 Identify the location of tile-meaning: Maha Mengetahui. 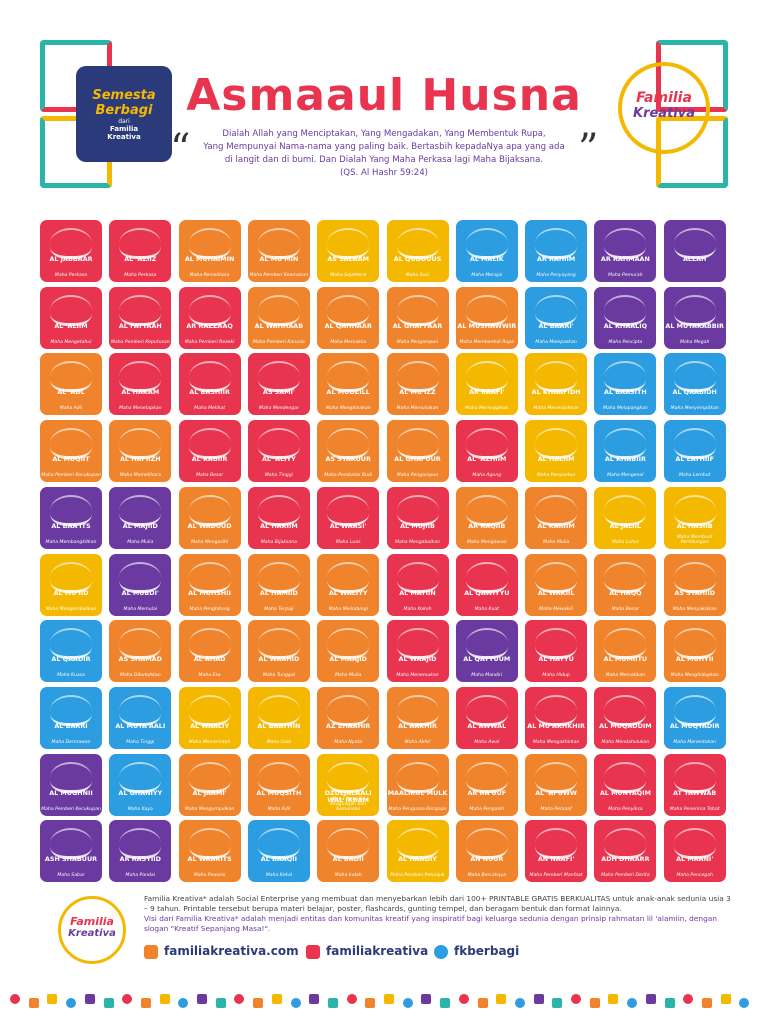
(71, 342).